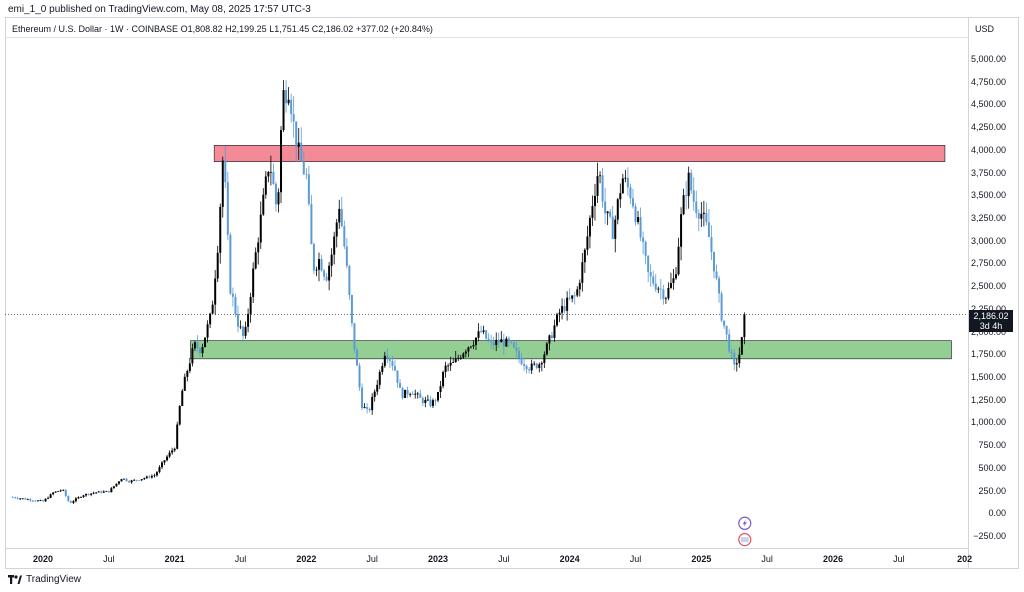  Describe the element at coordinates (991, 316) in the screenshot. I see `last-price-value: 2,186.02` at that location.